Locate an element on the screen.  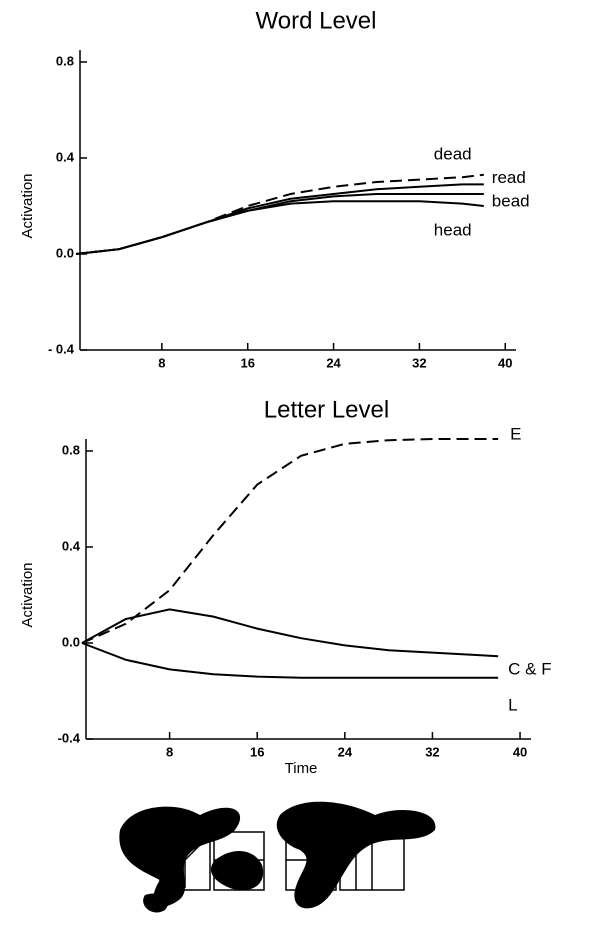
series-label: bead is located at coordinates (511, 200).